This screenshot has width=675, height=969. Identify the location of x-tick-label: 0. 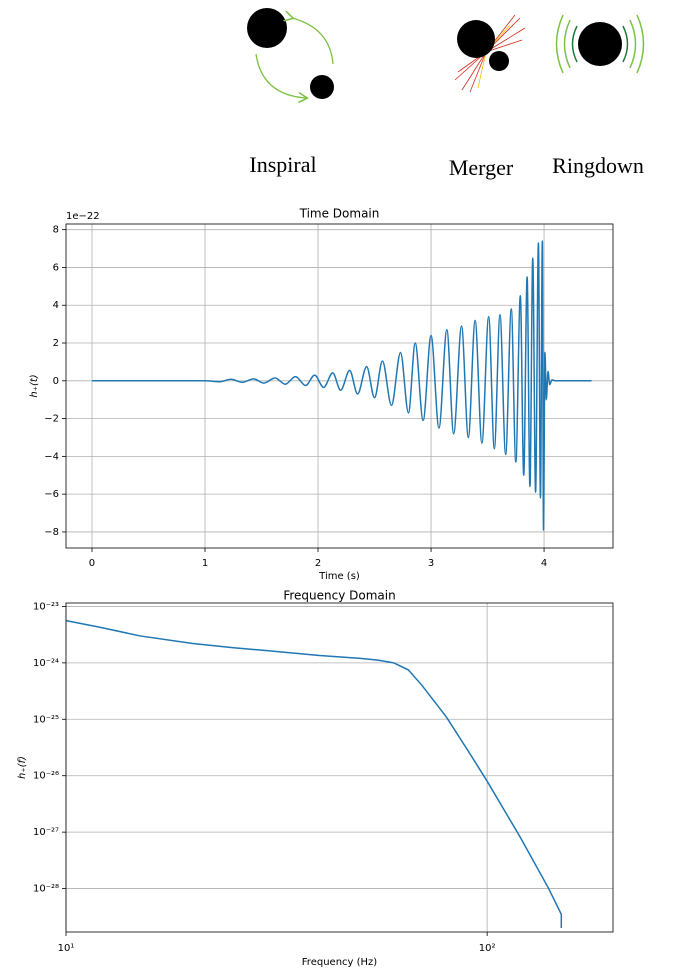
(92, 563).